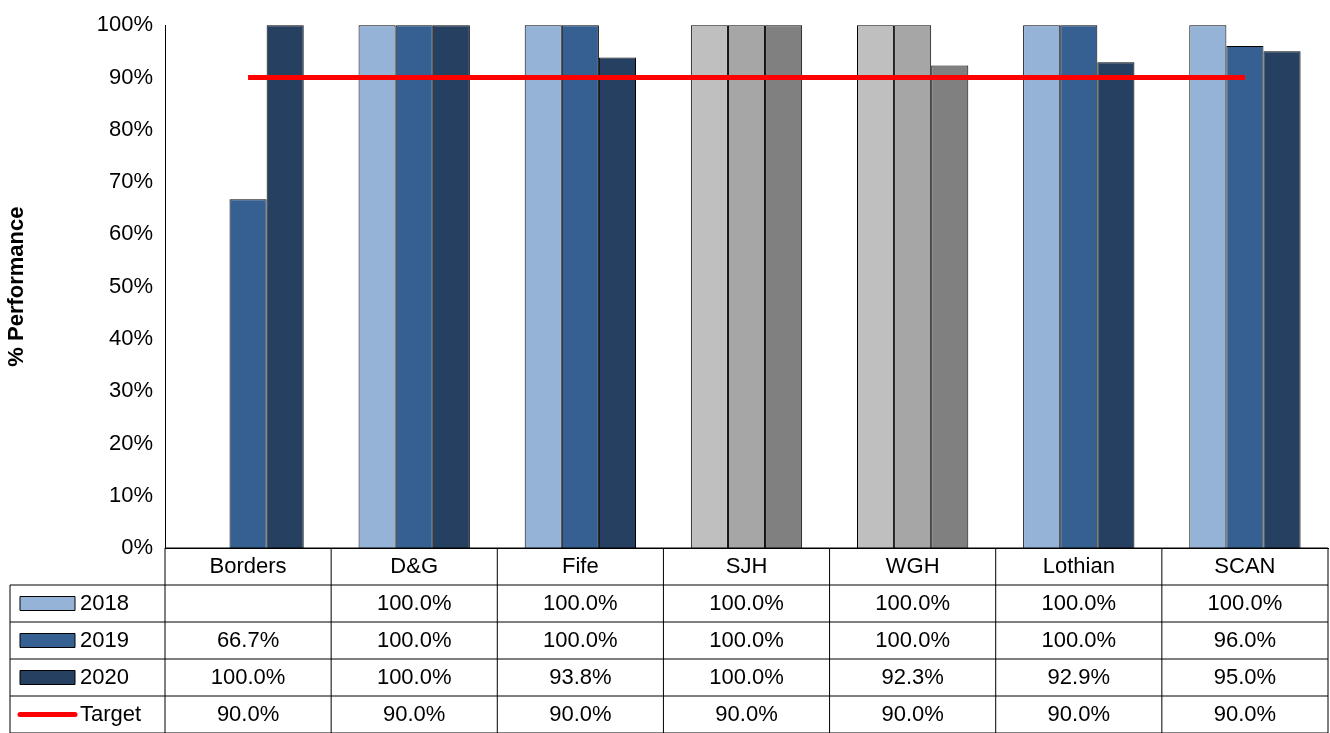  Describe the element at coordinates (414, 565) in the screenshot. I see `x-tick-label: D&G` at that location.